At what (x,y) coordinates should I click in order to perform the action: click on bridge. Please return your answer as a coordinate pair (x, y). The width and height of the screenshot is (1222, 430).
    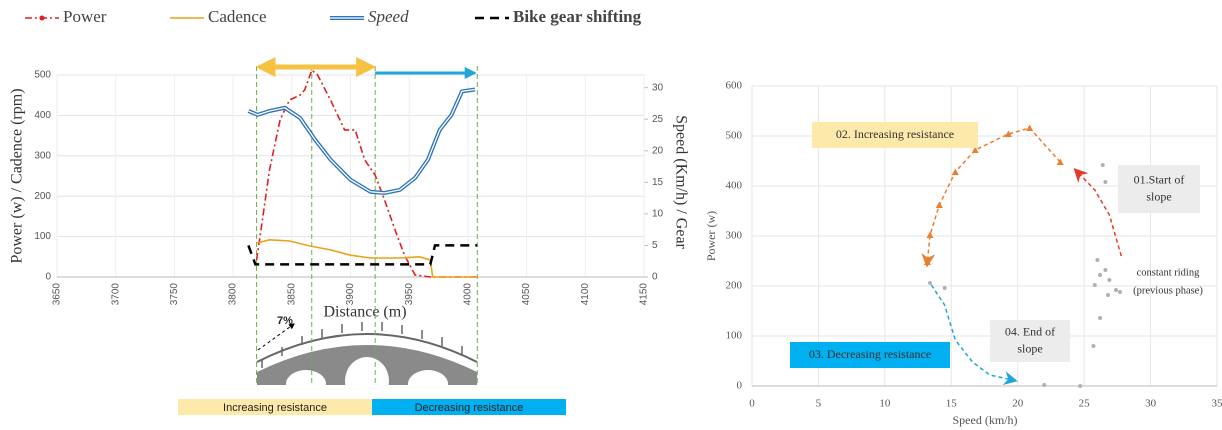
    Looking at the image, I should click on (367, 363).